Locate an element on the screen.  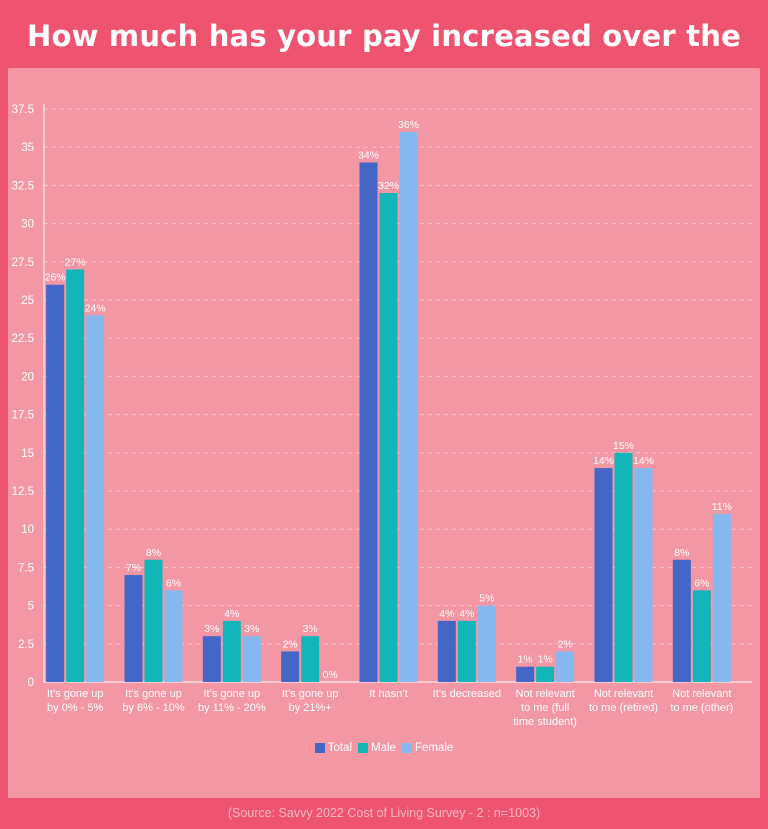
y-tick-label: 32.5 is located at coordinates (23, 186).